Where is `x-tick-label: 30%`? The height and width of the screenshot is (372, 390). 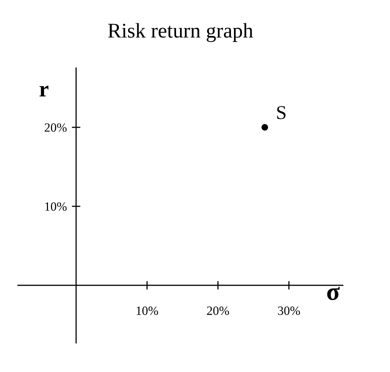
x-tick-label: 30% is located at coordinates (289, 310).